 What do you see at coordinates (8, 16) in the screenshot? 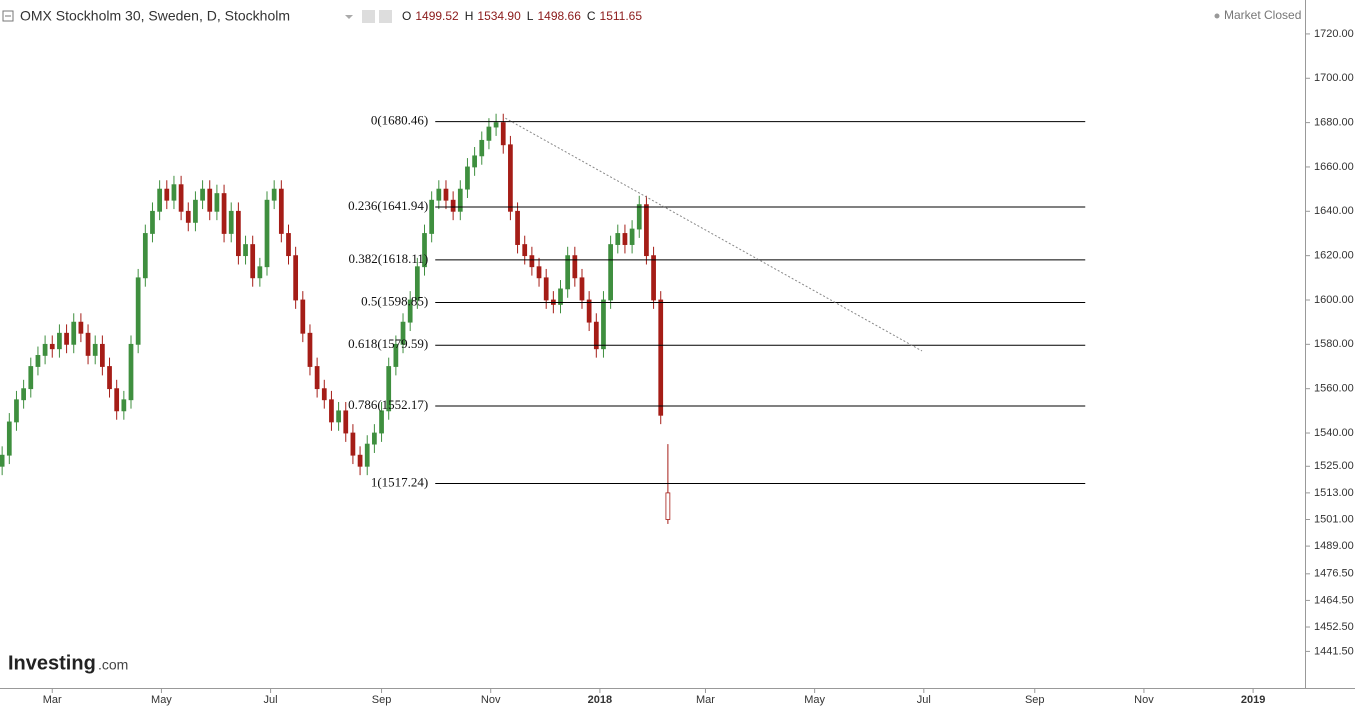
I see `collapse-icon` at bounding box center [8, 16].